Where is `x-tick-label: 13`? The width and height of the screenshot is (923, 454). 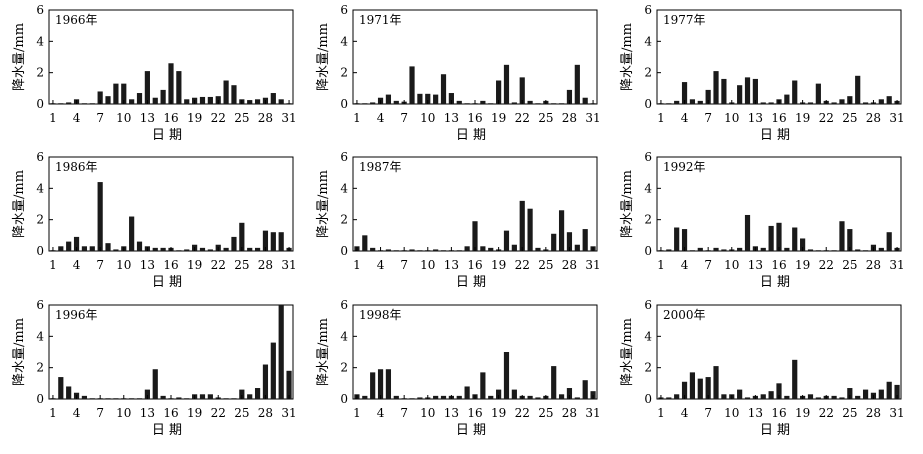
x-tick-label: 13 is located at coordinates (755, 413).